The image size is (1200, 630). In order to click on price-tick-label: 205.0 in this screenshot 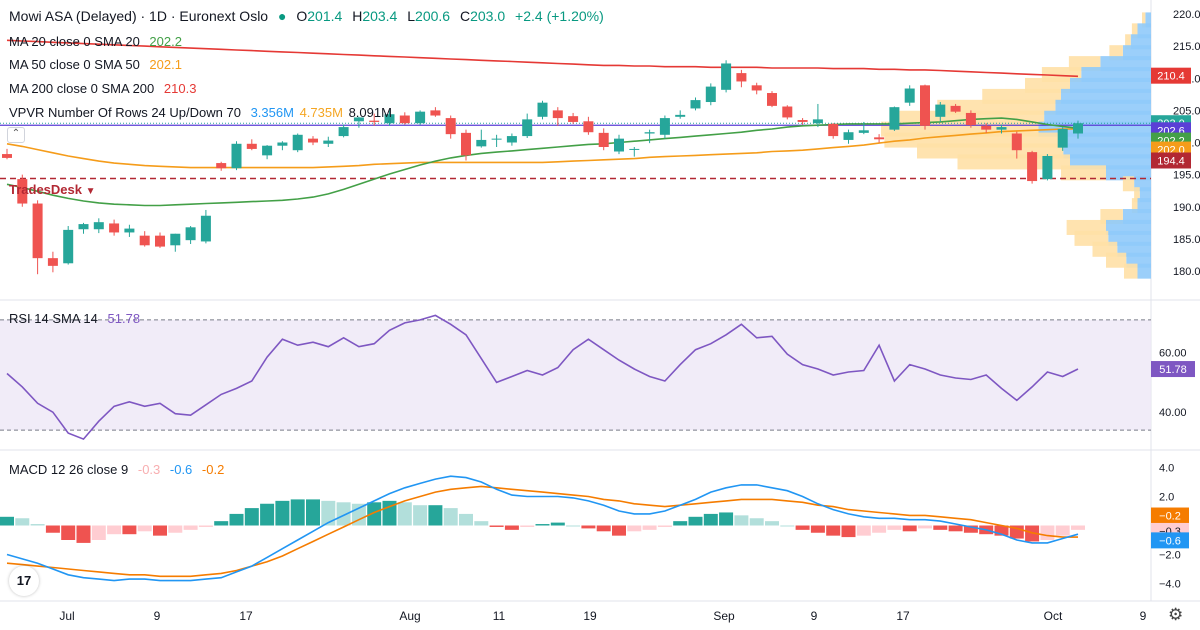, I will do `click(1186, 111)`.